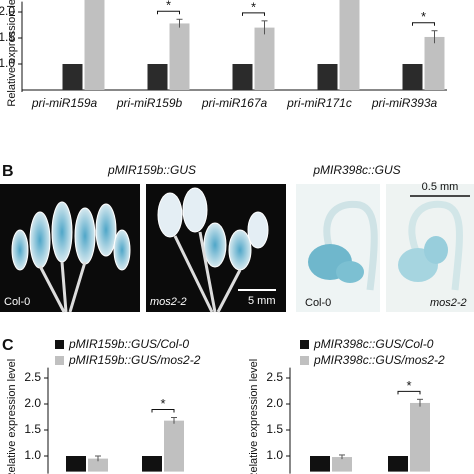 The height and width of the screenshot is (474, 474). I want to click on panel-title: pMIR398c::GUS, so click(356, 170).